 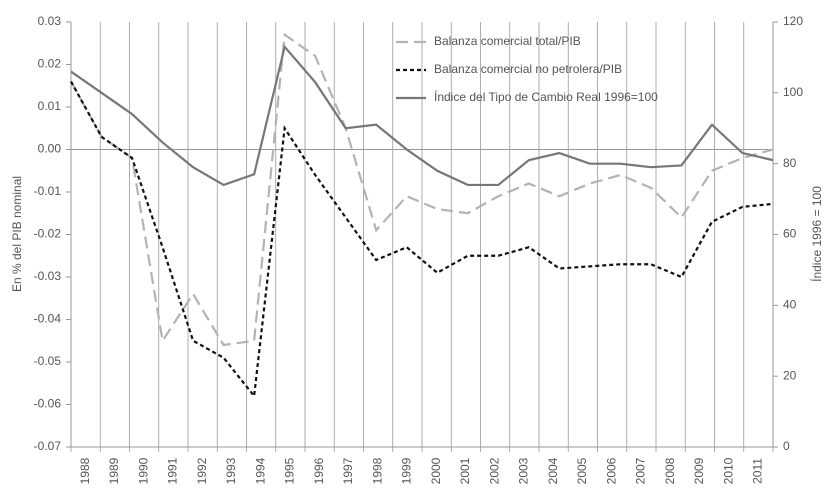 I want to click on x-tick-label: 1996, so click(x=319, y=470).